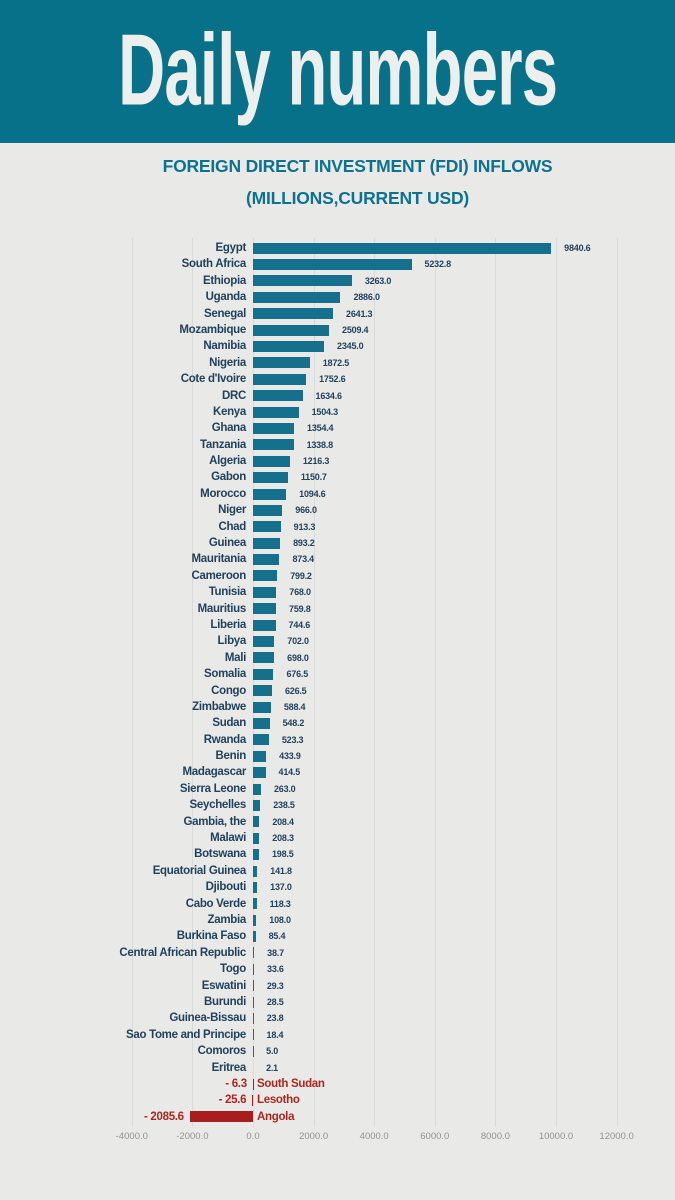 This screenshot has width=675, height=1200. What do you see at coordinates (207, 1018) in the screenshot?
I see `country-label: Guinea-Bissau` at bounding box center [207, 1018].